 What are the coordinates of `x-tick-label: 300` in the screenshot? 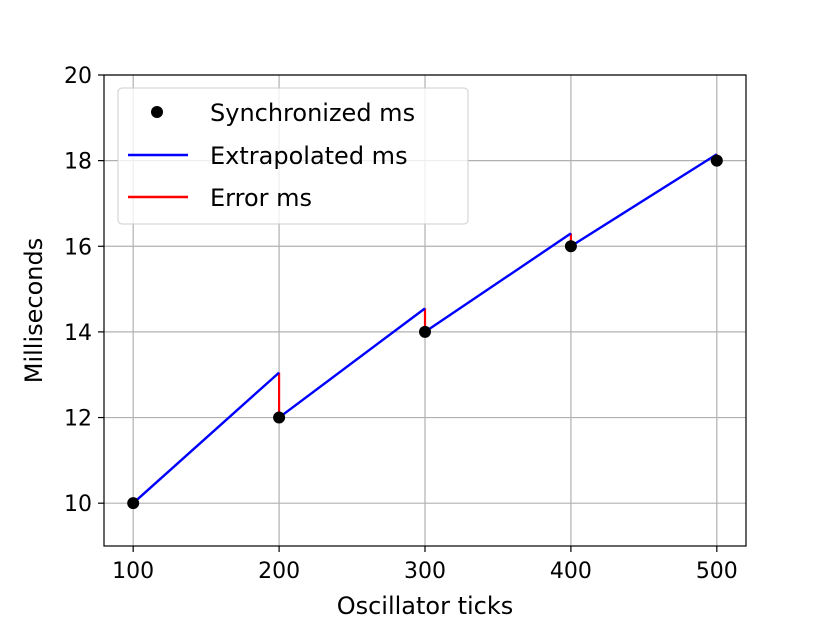 It's located at (425, 571).